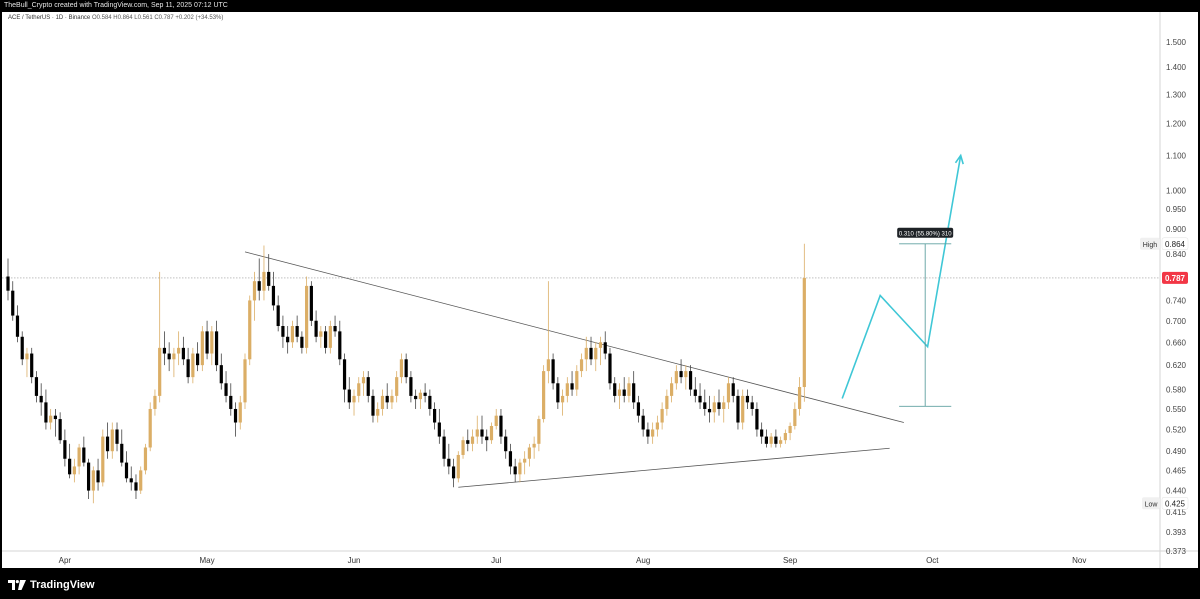 The height and width of the screenshot is (599, 1200). I want to click on y-tick-label: 0.465, so click(1176, 470).